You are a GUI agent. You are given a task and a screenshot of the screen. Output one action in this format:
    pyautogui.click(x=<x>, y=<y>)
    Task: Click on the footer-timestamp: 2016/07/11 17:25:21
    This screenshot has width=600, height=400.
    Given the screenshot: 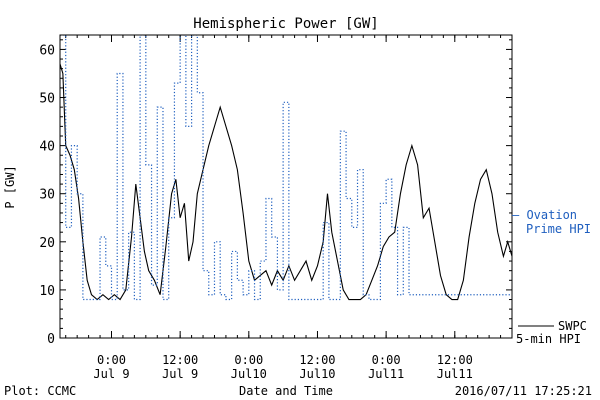 What is the action you would take?
    pyautogui.click(x=523, y=391)
    